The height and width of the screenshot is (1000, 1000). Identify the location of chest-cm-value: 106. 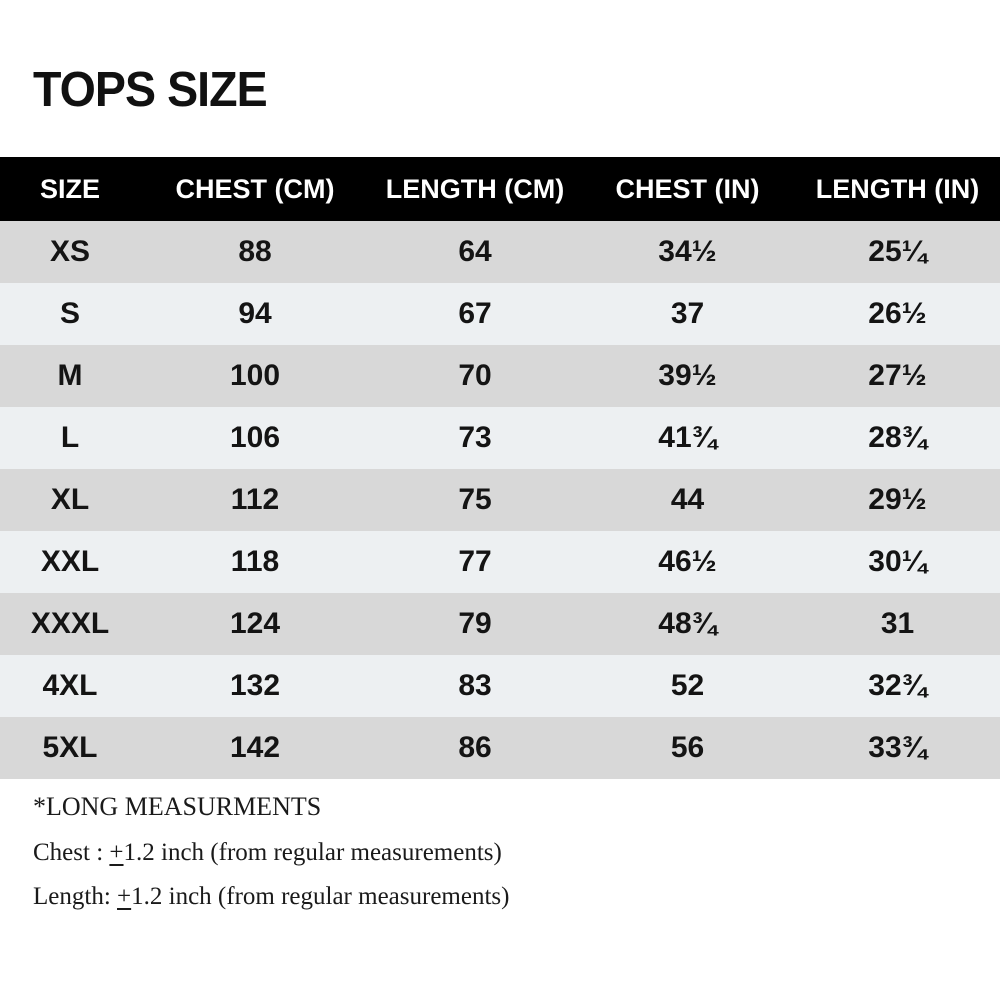
(255, 437).